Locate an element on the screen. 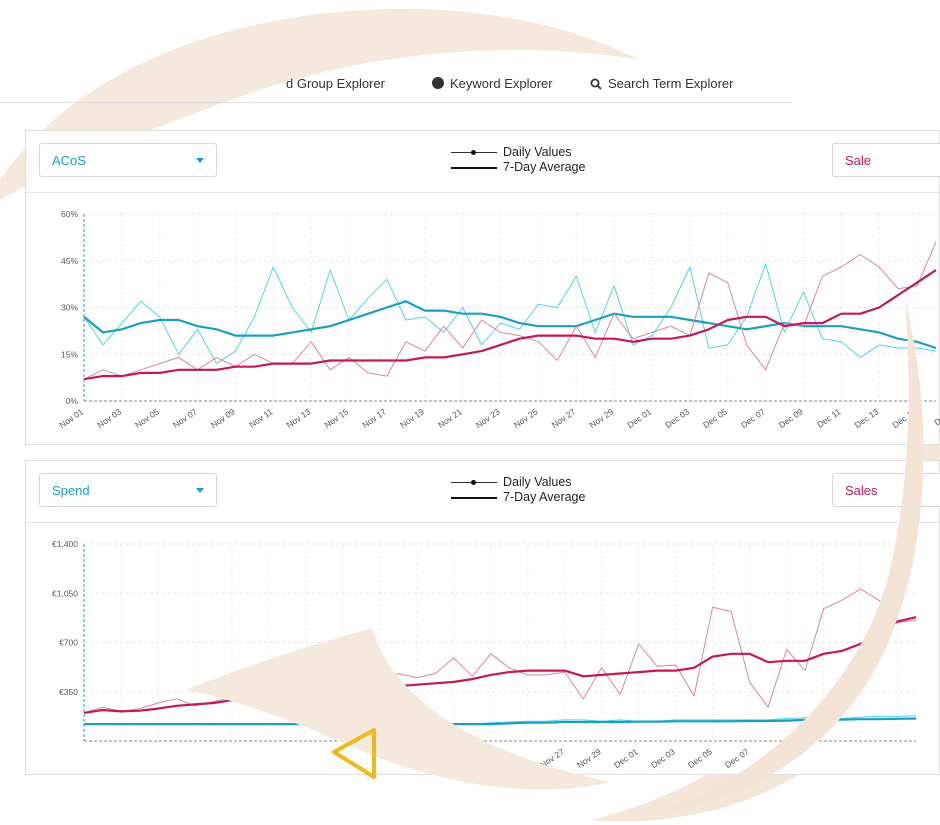 The height and width of the screenshot is (825, 940). y-tick-label: €350 is located at coordinates (68, 692).